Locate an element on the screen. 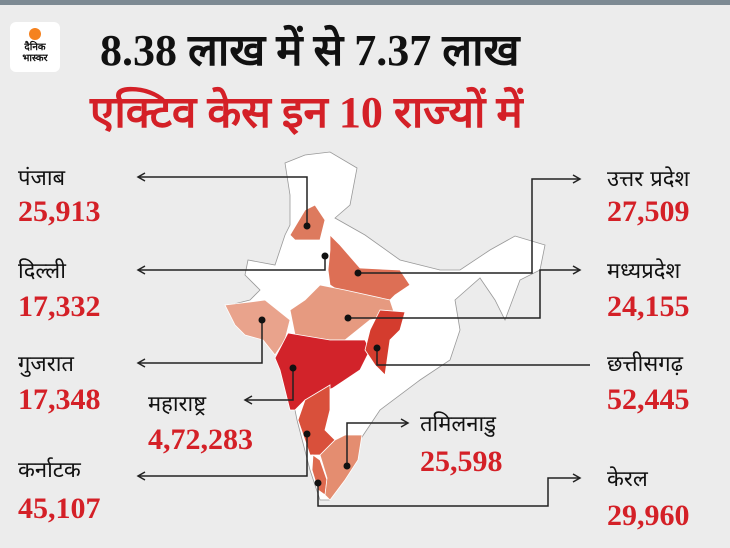 The height and width of the screenshot is (548, 730). connector-tamil-nadu is located at coordinates (378, 442).